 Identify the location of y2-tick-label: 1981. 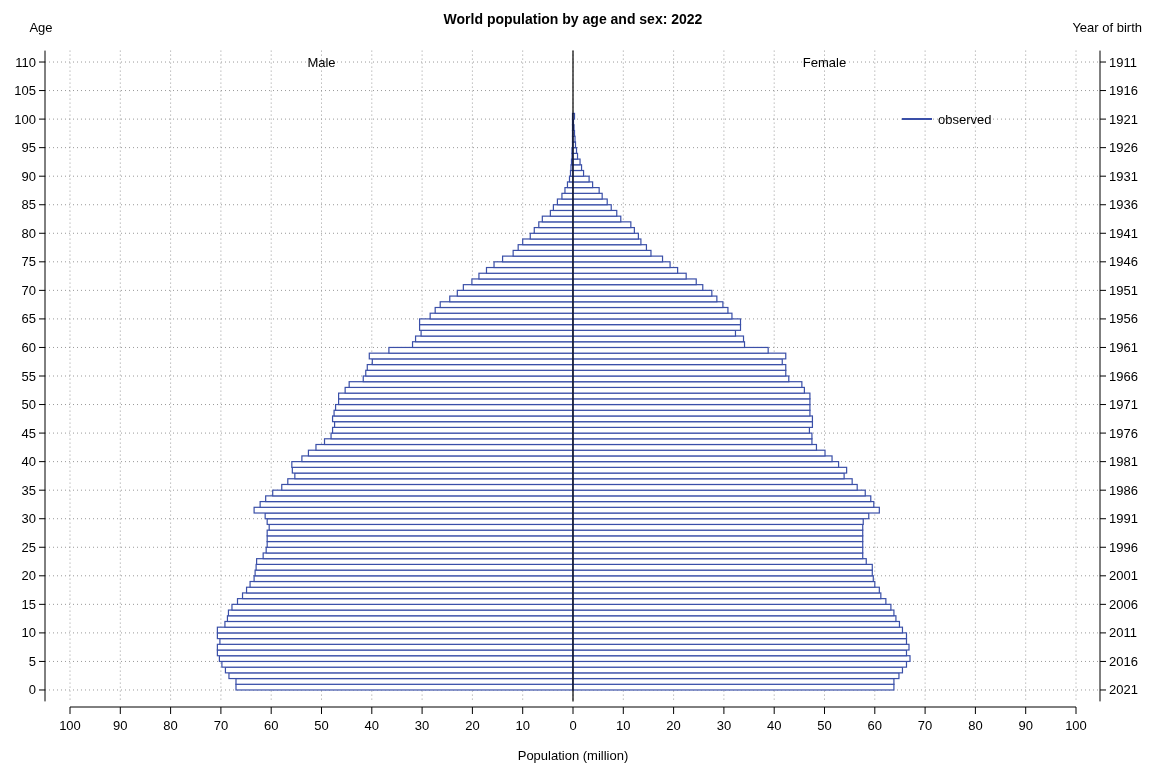
(1123, 462).